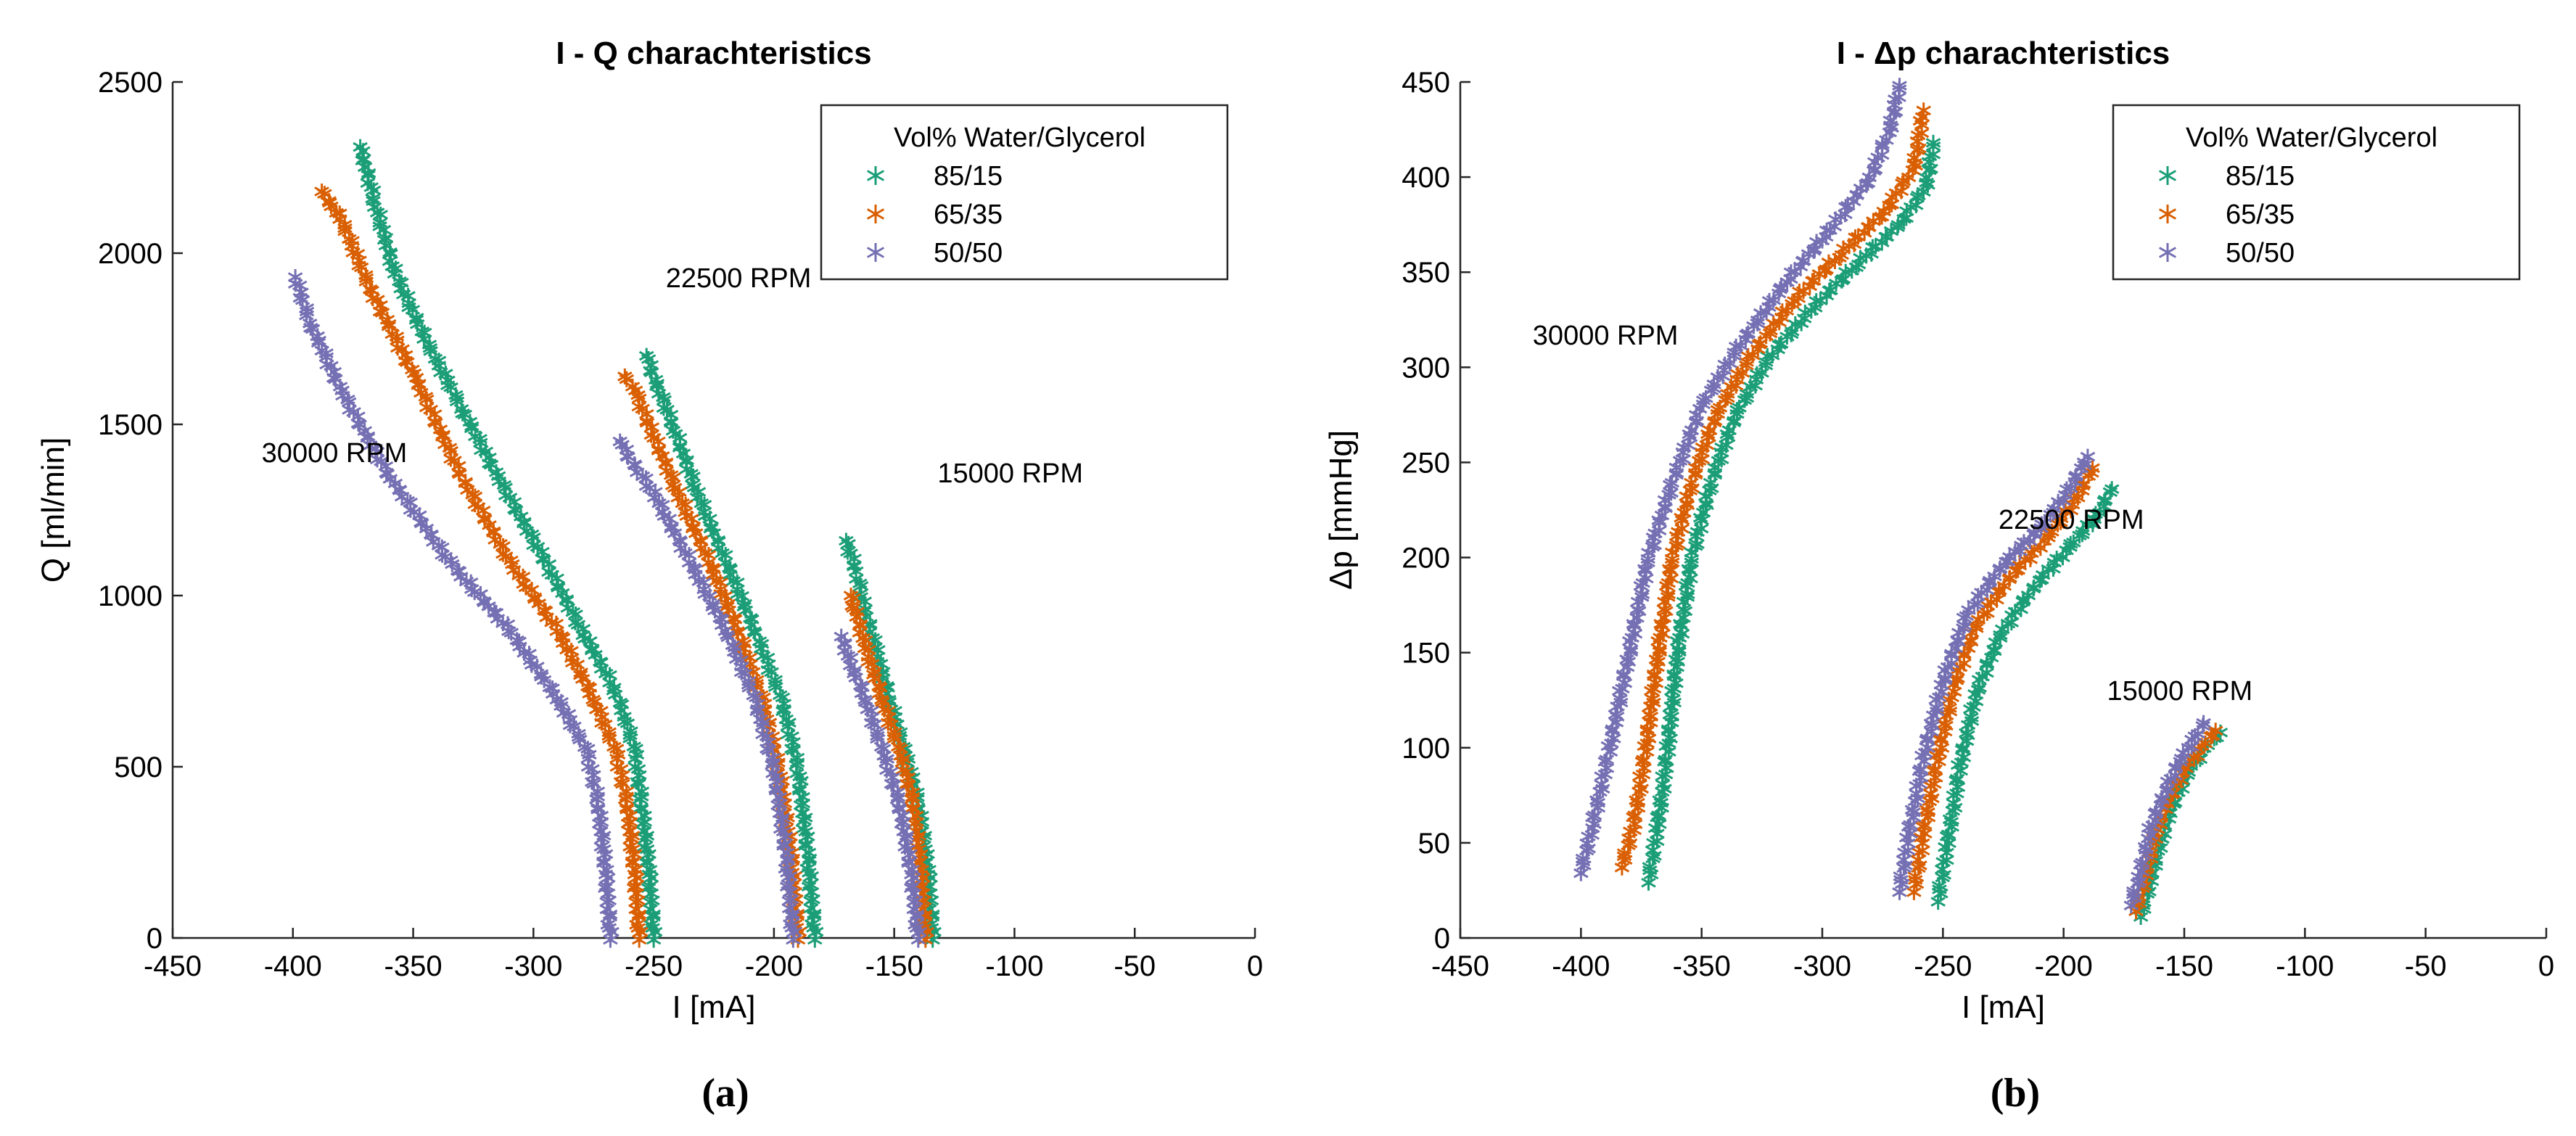 This screenshot has height=1136, width=2576. What do you see at coordinates (1426, 463) in the screenshot?
I see `y-tick-label: 250` at bounding box center [1426, 463].